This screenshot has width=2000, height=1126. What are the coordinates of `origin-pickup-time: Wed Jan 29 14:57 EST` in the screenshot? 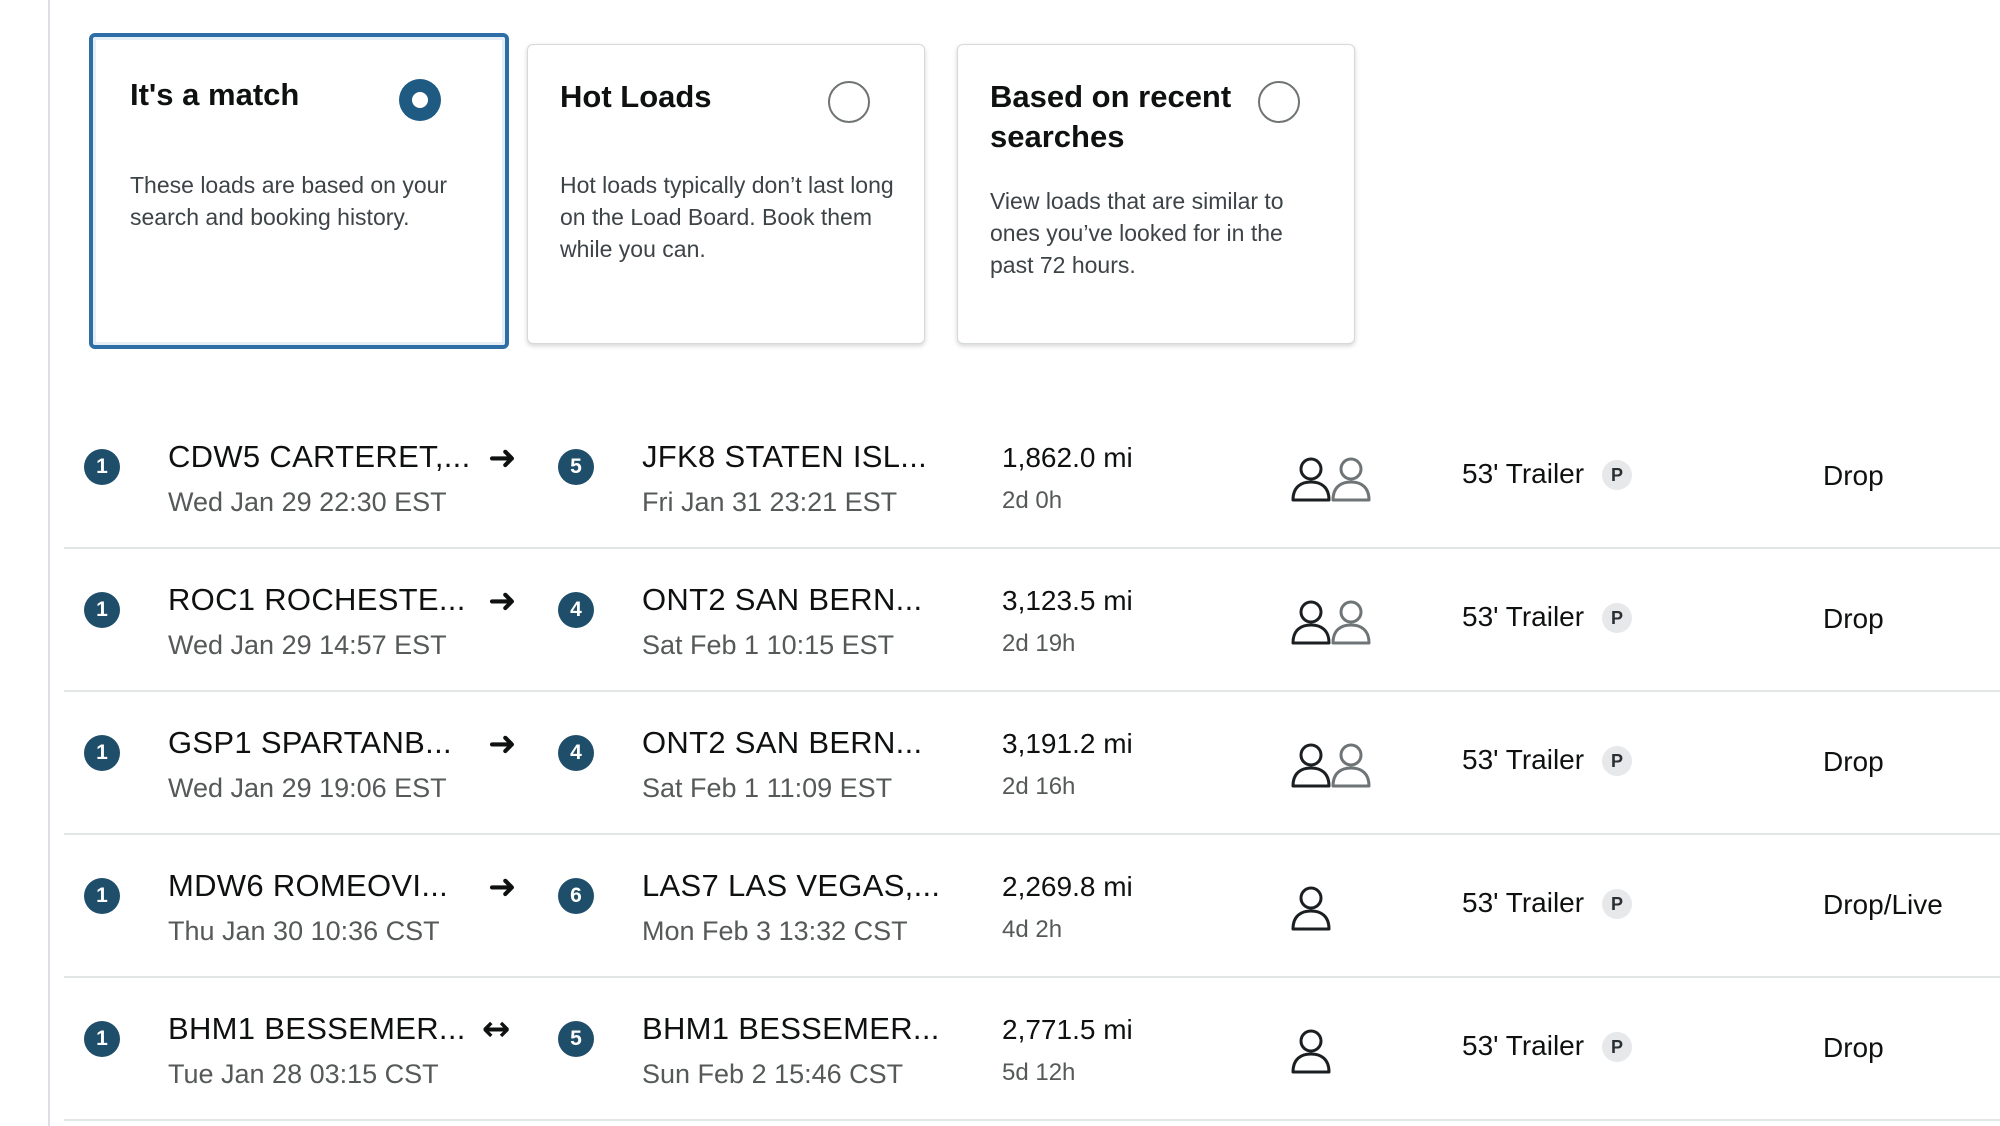 It's located at (307, 645).